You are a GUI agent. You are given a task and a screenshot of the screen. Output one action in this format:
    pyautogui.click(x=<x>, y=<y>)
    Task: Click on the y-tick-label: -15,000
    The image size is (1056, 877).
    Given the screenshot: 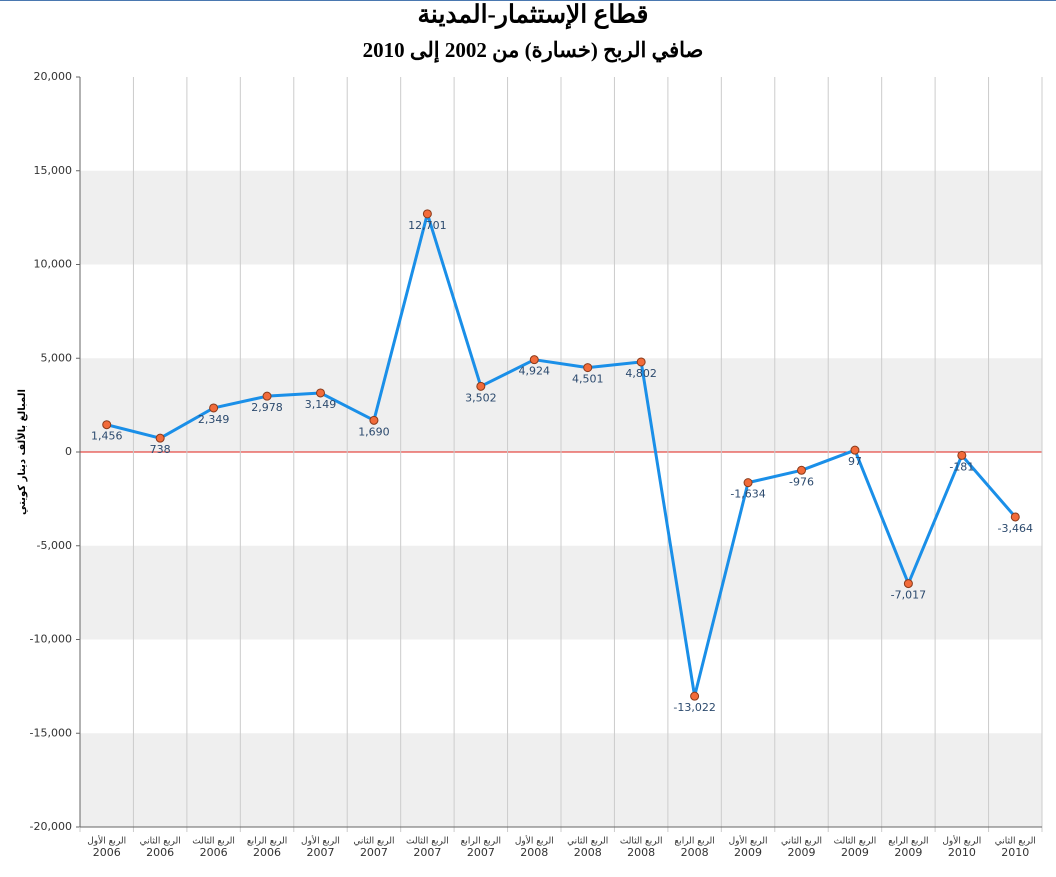 What is the action you would take?
    pyautogui.click(x=51, y=732)
    